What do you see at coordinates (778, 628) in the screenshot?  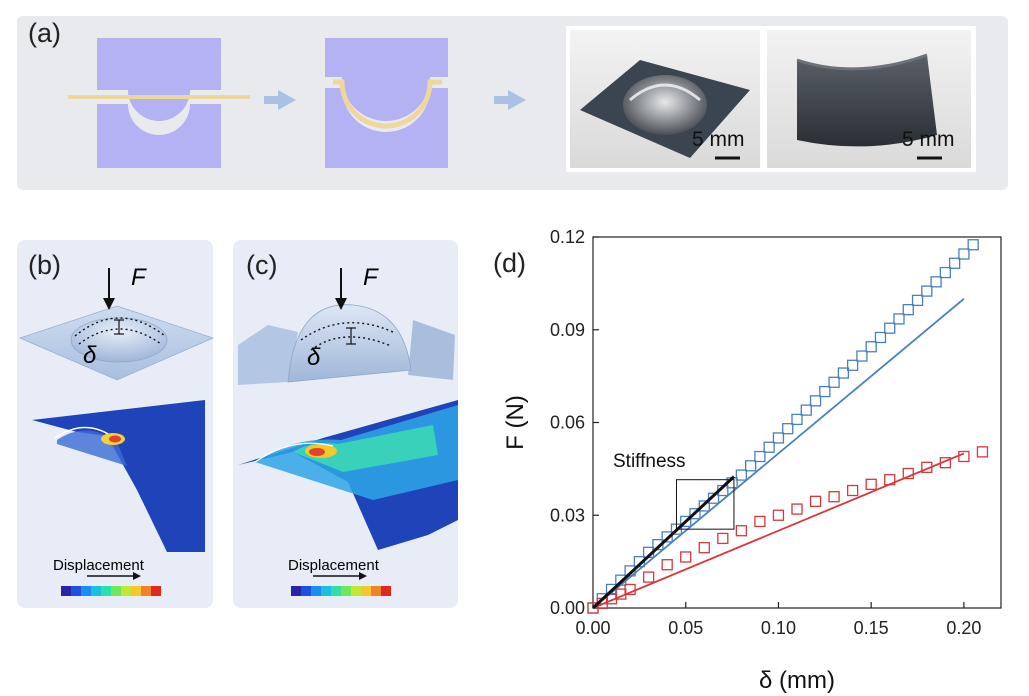 I see `x-tick-label: 0.10` at bounding box center [778, 628].